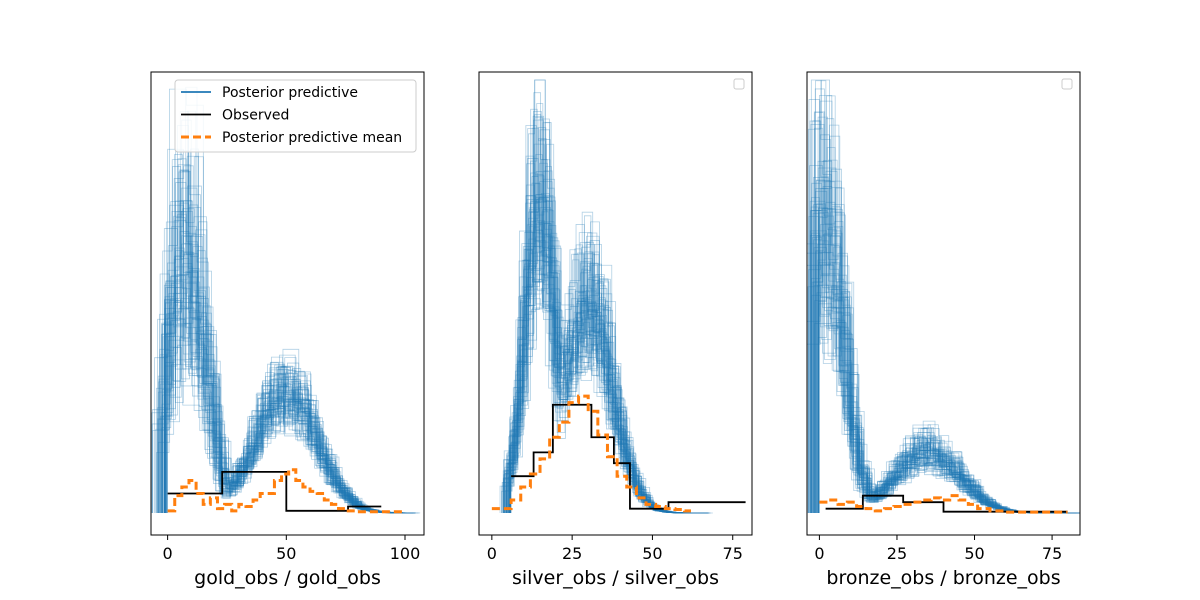  I want to click on x-axis-label: bronze_obs / bronze_obs, so click(943, 578).